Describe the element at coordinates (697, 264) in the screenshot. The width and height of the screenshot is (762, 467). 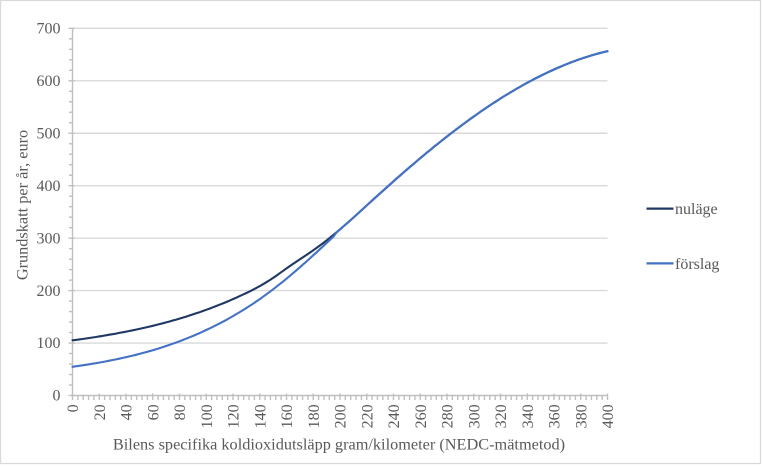
I see `svg-text: förslag` at that location.